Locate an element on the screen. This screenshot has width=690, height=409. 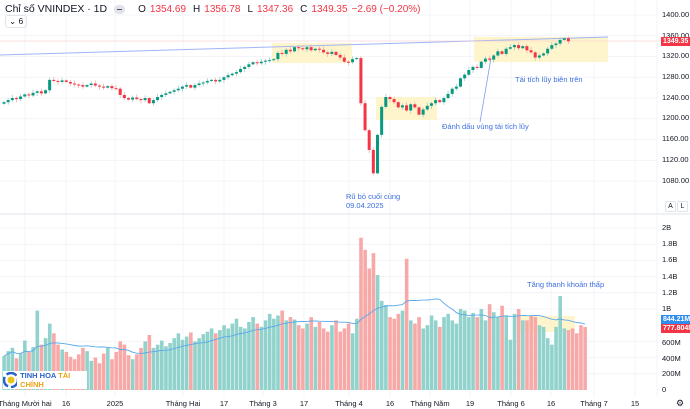
brand-logo: TINH HOA TÀI CHÍNH is located at coordinates (45, 380).